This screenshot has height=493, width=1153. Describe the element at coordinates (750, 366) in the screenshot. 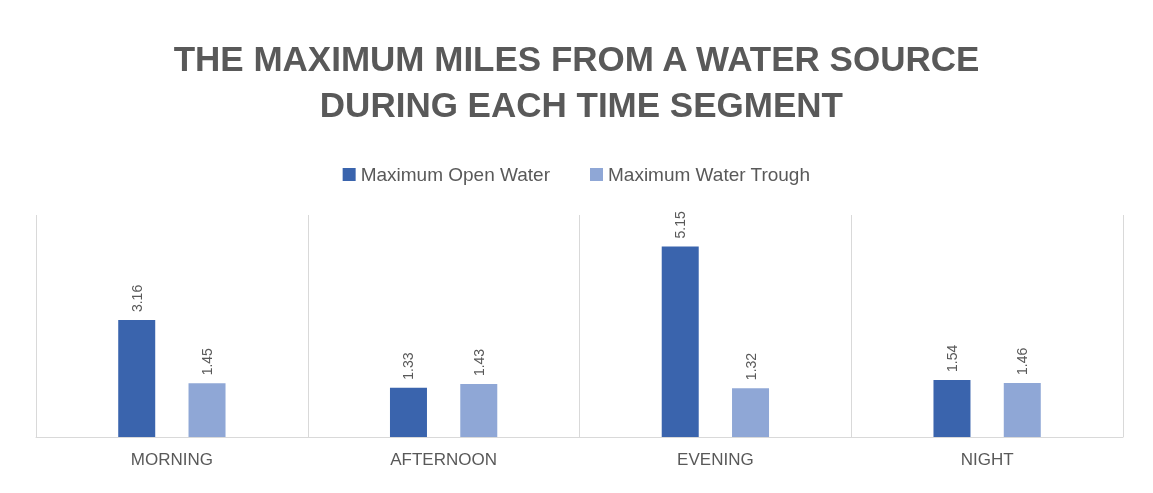

I see `data-label: 1.32` at that location.